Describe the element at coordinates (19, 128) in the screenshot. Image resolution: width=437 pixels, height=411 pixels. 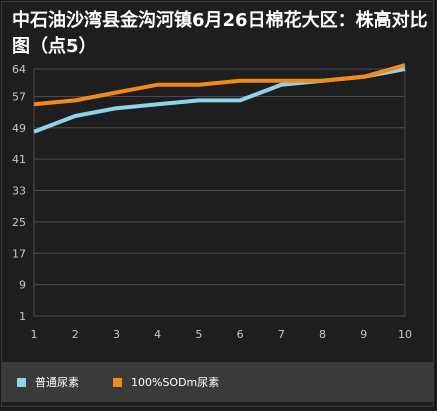
I see `y-tick-label: 49` at that location.